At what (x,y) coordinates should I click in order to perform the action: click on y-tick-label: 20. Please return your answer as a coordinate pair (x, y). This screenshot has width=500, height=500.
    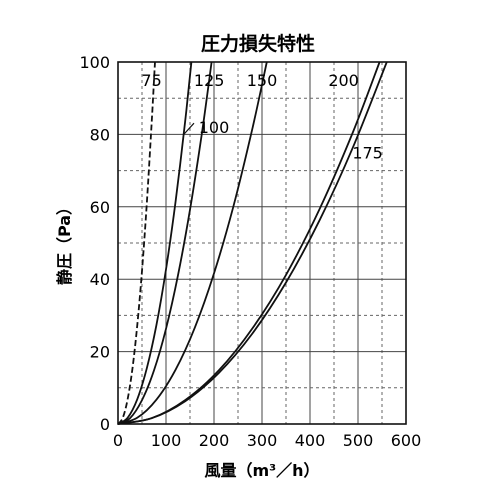
    Looking at the image, I should click on (100, 352).